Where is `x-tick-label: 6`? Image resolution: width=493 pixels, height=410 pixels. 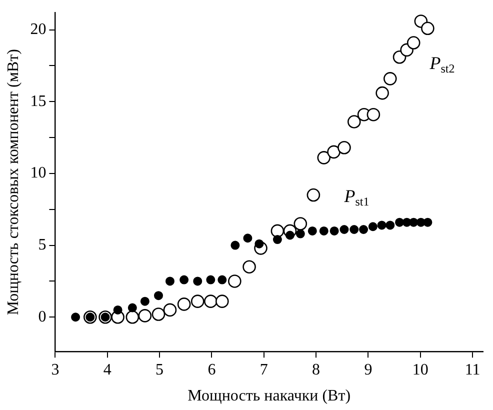 x-tick-label: 6 is located at coordinates (212, 369).